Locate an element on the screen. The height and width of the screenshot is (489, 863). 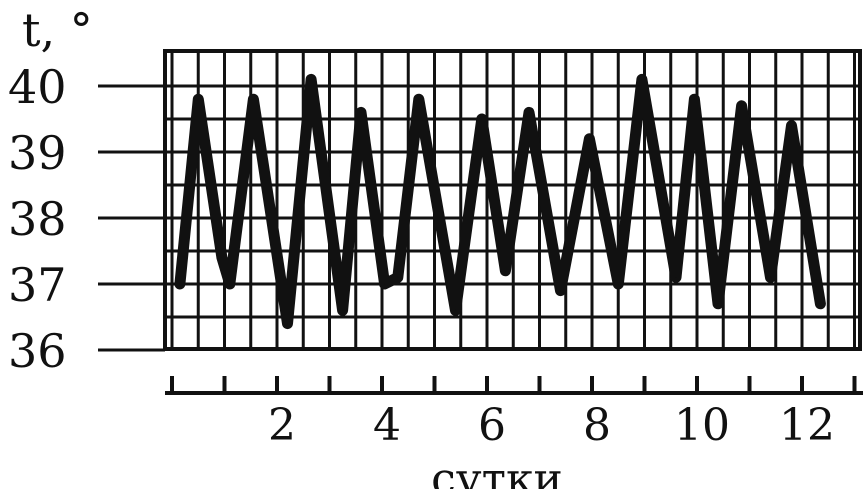
x-tick-label: 10 is located at coordinates (702, 425).